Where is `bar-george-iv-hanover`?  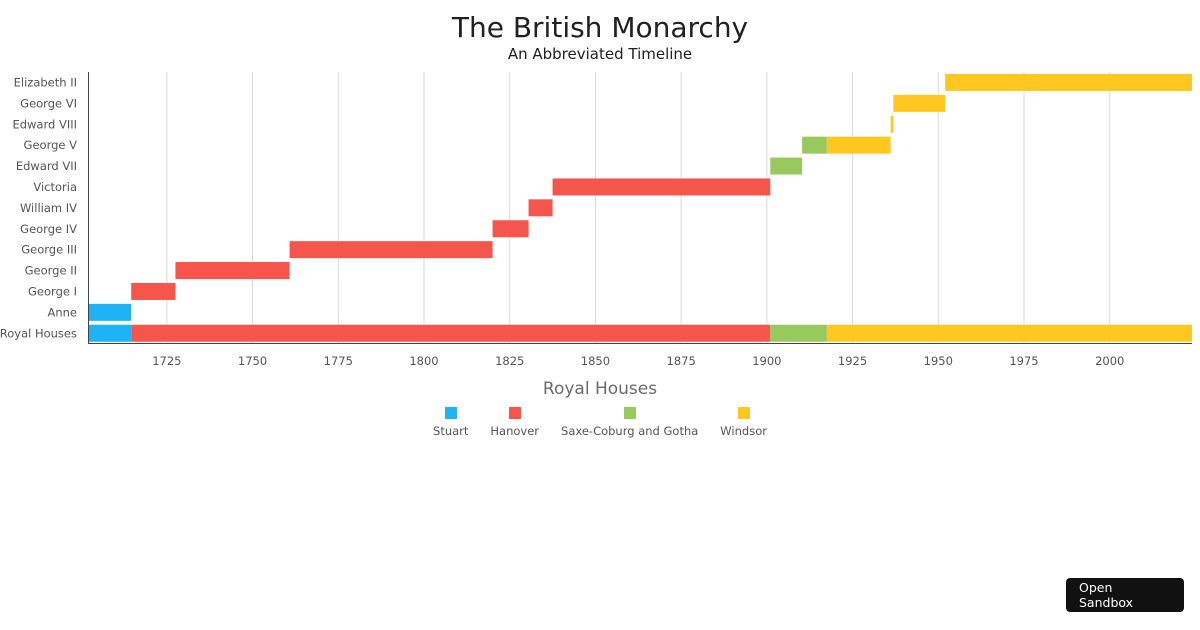
bar-george-iv-hanover is located at coordinates (510, 229).